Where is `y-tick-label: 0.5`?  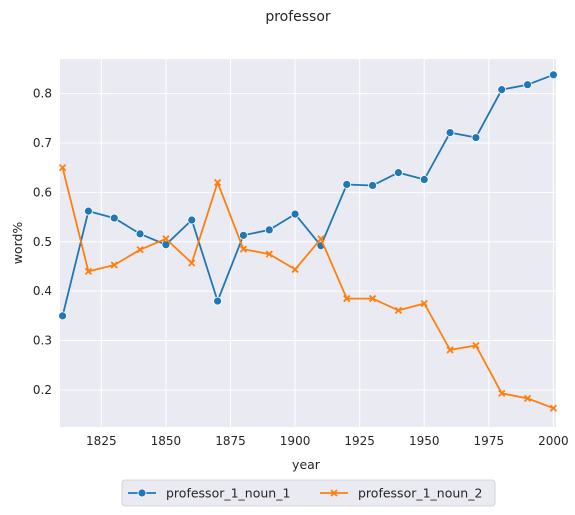
y-tick-label: 0.5 is located at coordinates (42, 242).